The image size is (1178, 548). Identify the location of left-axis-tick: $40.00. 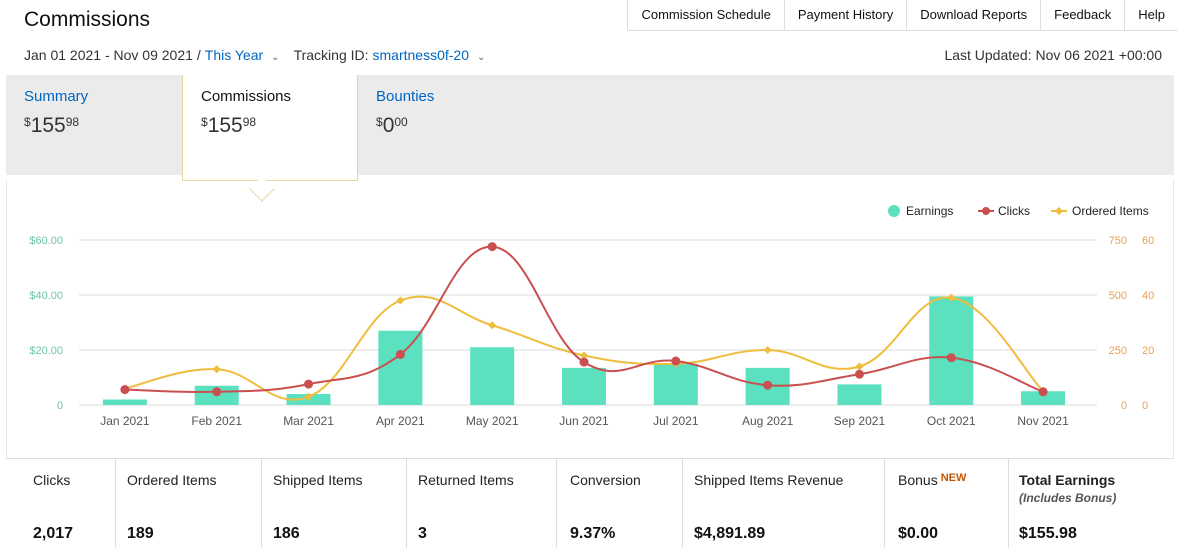
(46, 296).